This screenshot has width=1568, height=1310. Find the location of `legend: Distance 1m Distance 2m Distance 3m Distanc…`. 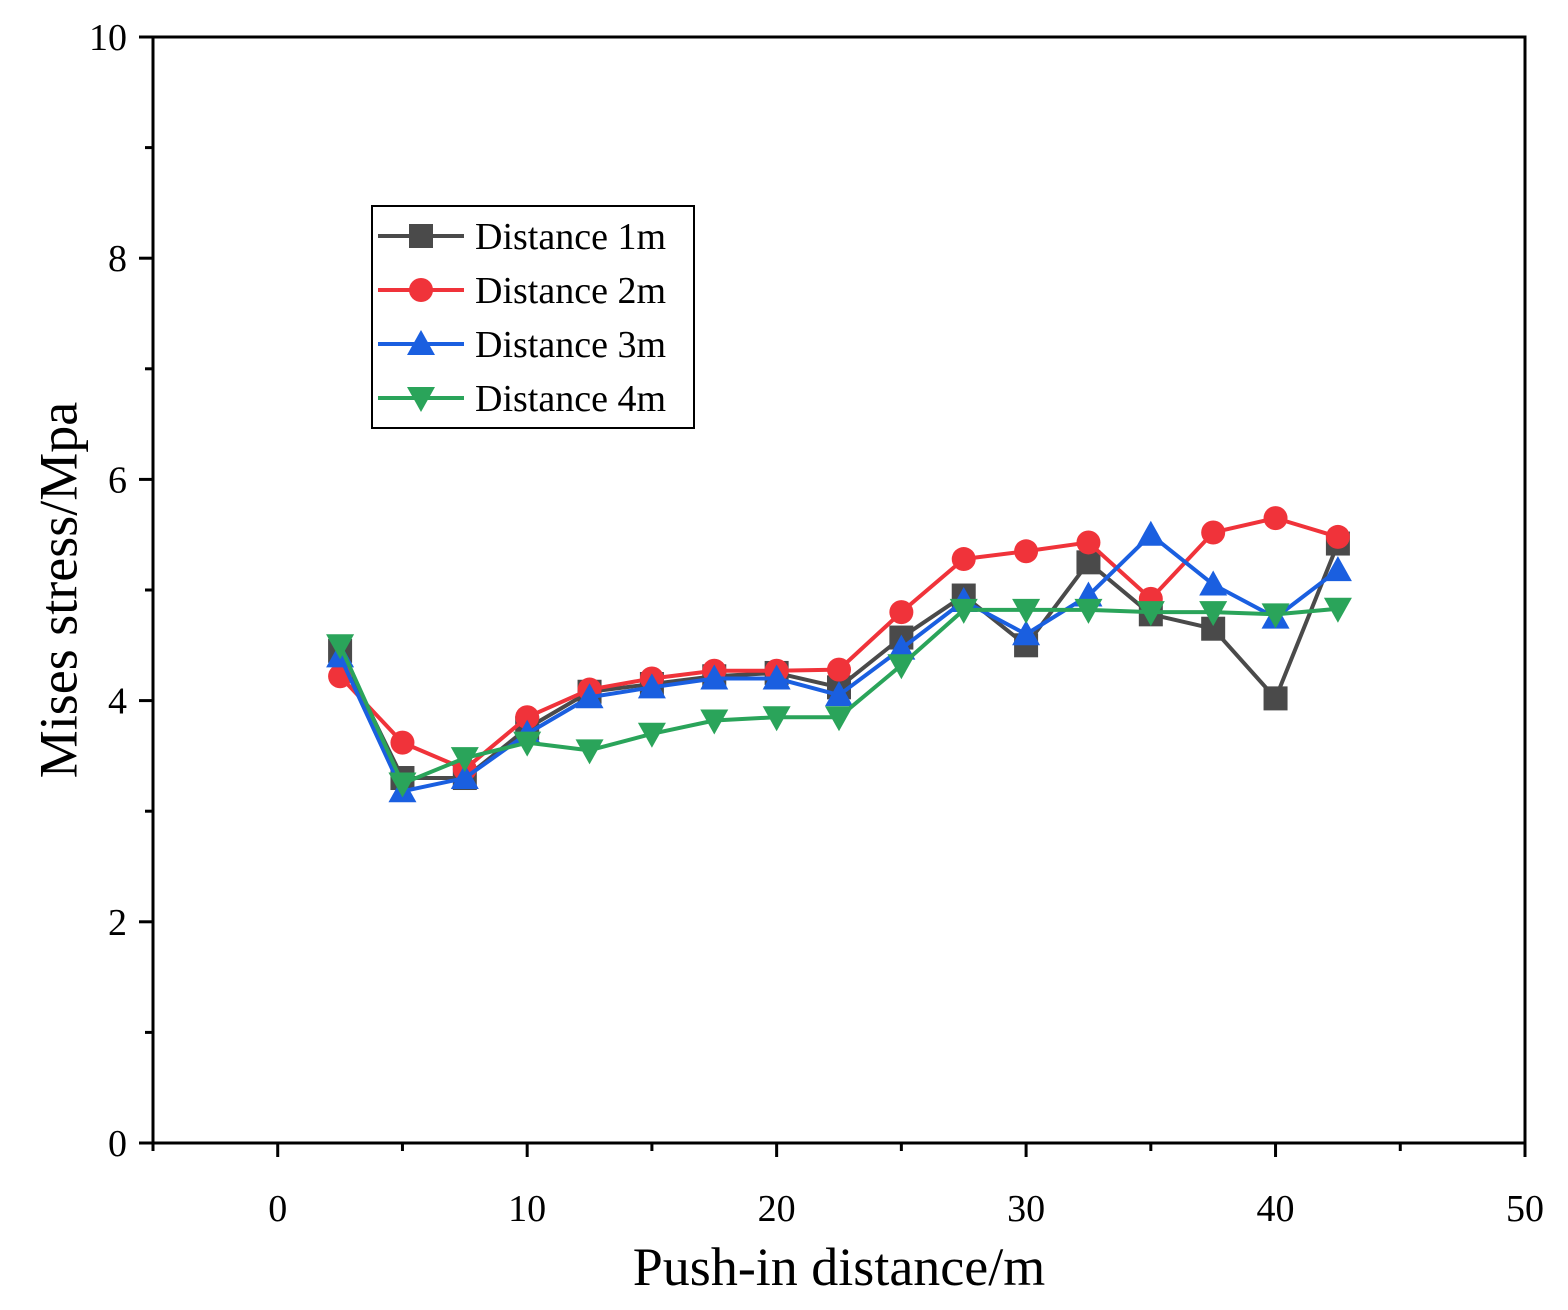

legend: Distance 1m Distance 2m Distance 3m Distanc… is located at coordinates (533, 317).